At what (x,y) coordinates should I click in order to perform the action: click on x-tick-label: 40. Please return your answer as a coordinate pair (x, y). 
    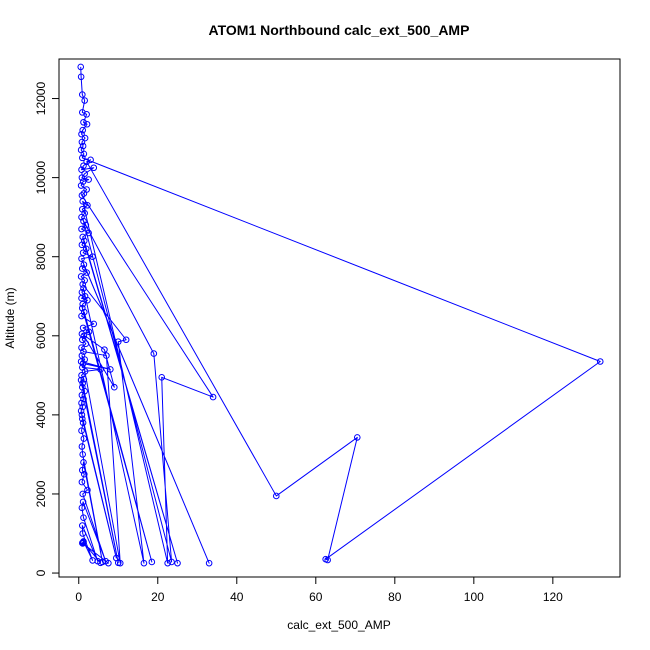
    Looking at the image, I should click on (237, 597).